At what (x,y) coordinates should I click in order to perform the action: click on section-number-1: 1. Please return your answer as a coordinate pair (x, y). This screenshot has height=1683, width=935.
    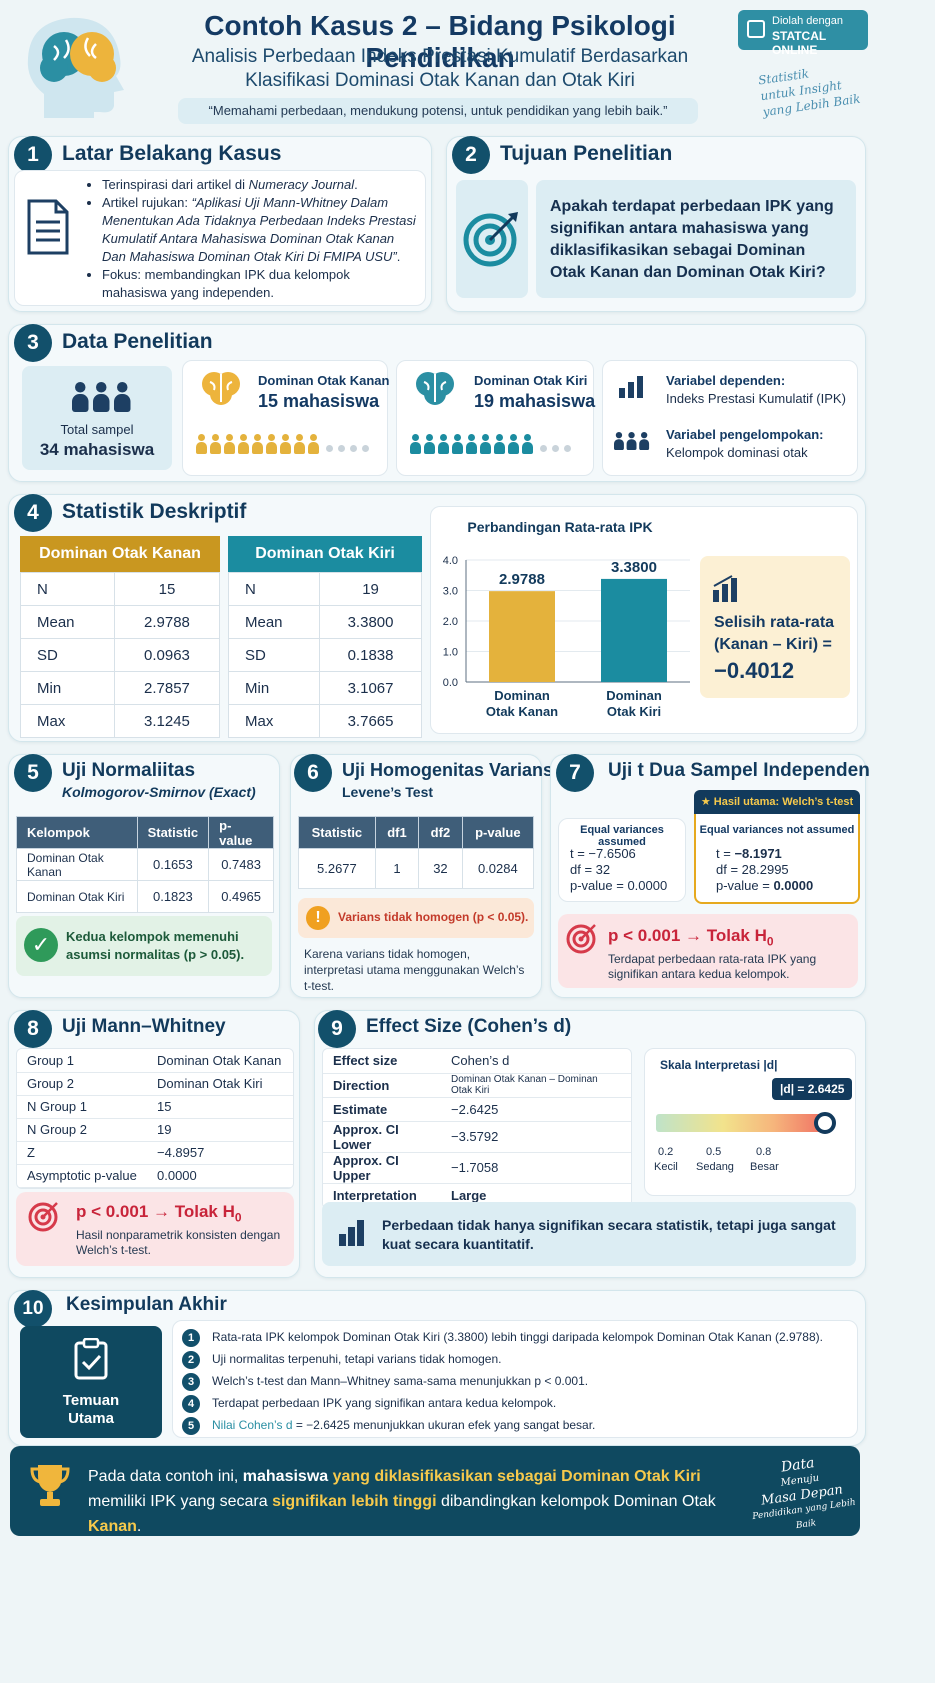
    Looking at the image, I should click on (33, 155).